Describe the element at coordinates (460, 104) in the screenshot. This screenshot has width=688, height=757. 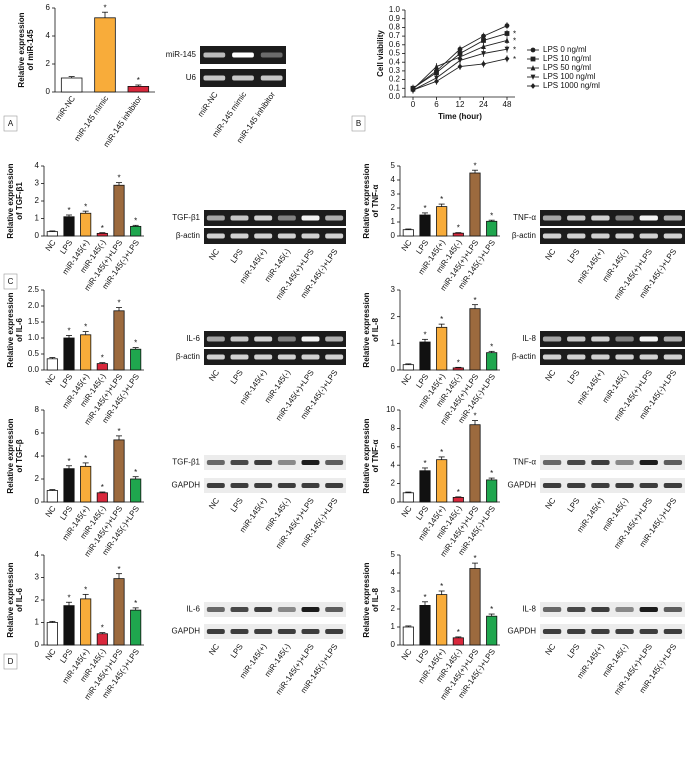
I see `x-tick-label: 12` at that location.